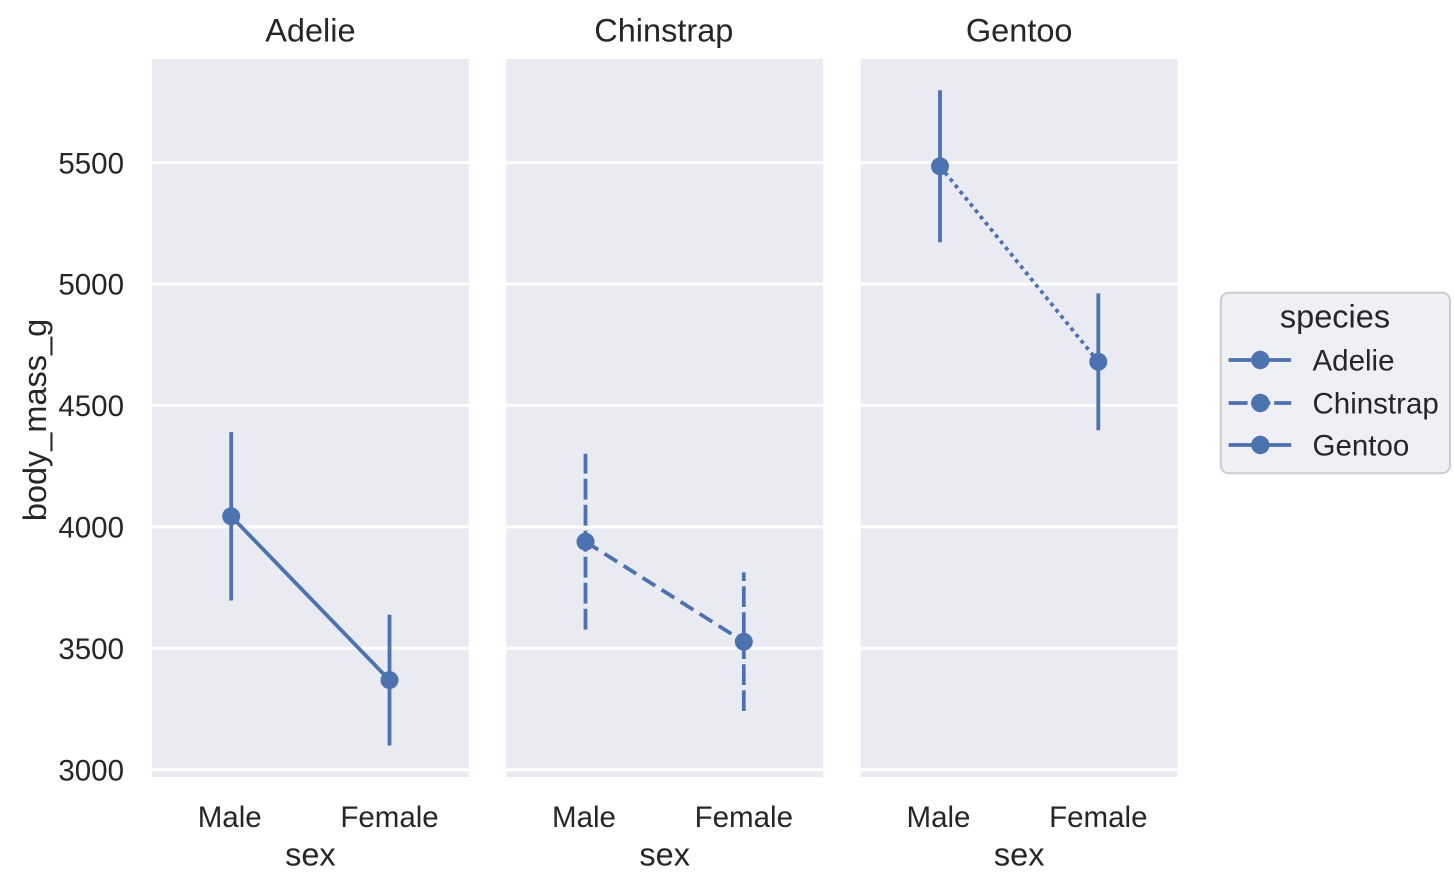 The height and width of the screenshot is (890, 1454). I want to click on svg-text: 4500, so click(91, 406).